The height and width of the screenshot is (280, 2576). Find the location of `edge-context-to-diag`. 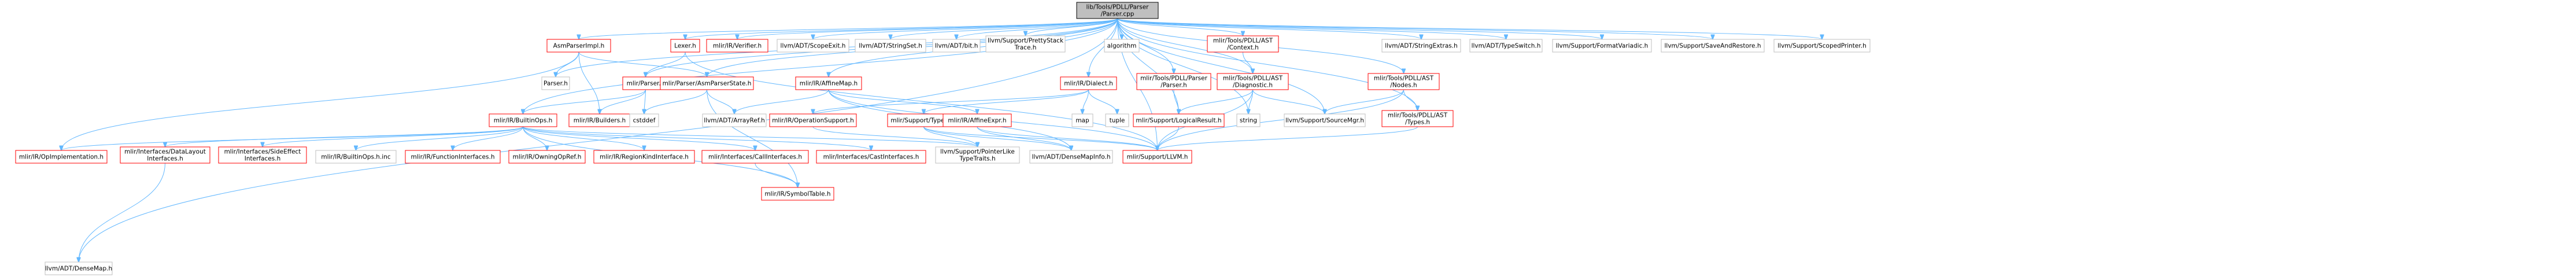

edge-context-to-diag is located at coordinates (1248, 62).